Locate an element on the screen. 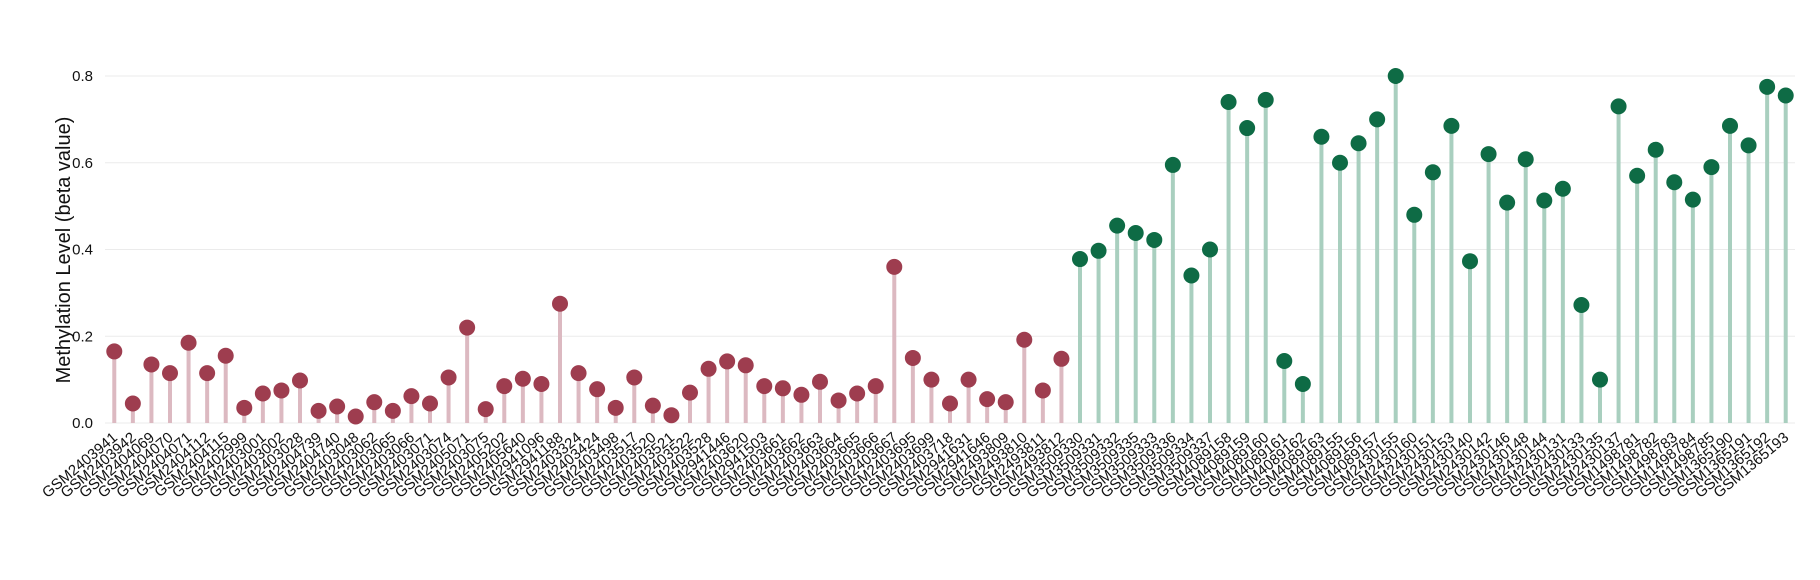  y-tick-label: 0.0 is located at coordinates (82, 423).